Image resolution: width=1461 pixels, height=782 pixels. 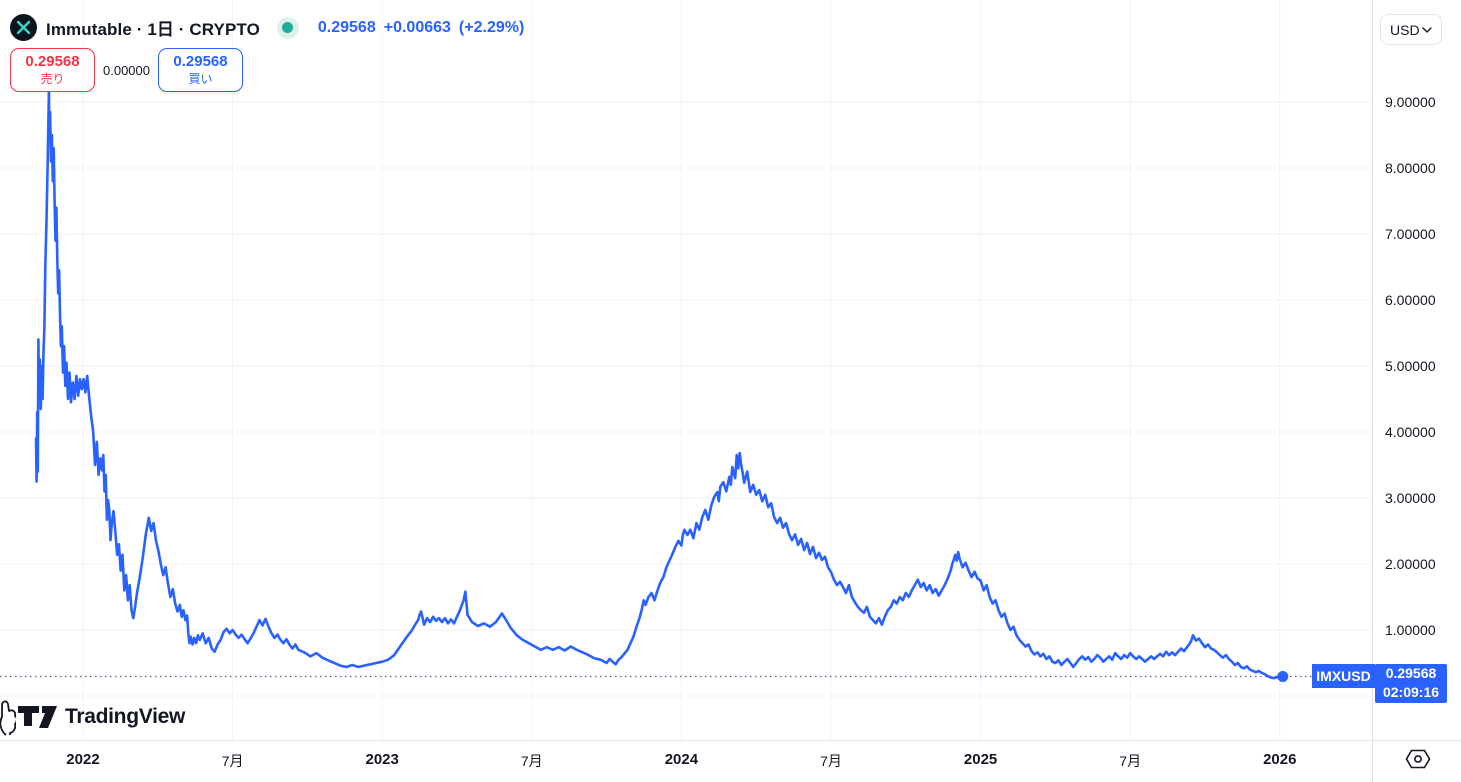 What do you see at coordinates (980, 759) in the screenshot?
I see `time-tick-label: 2025` at bounding box center [980, 759].